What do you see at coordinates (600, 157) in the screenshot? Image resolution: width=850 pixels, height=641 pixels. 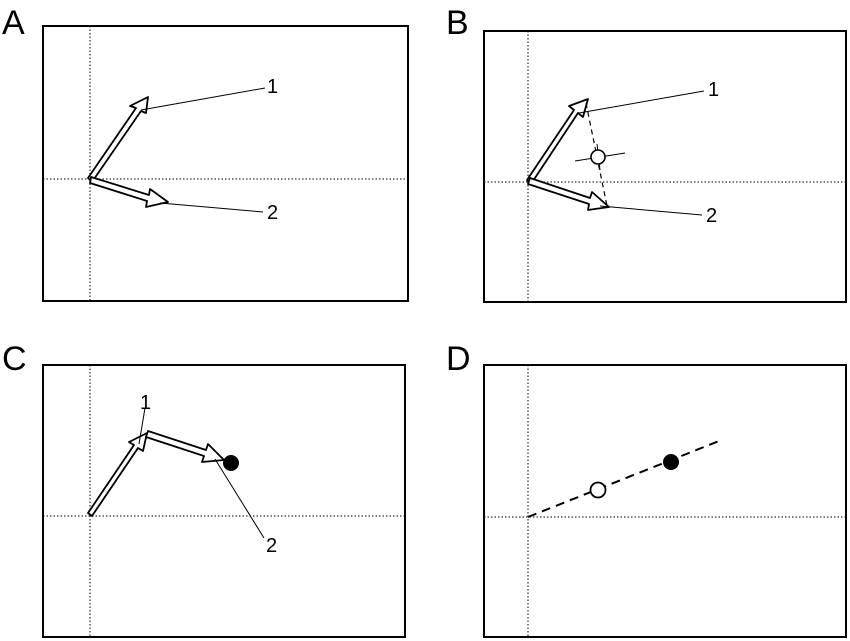 I see `midpoint-crosshair-marker` at bounding box center [600, 157].